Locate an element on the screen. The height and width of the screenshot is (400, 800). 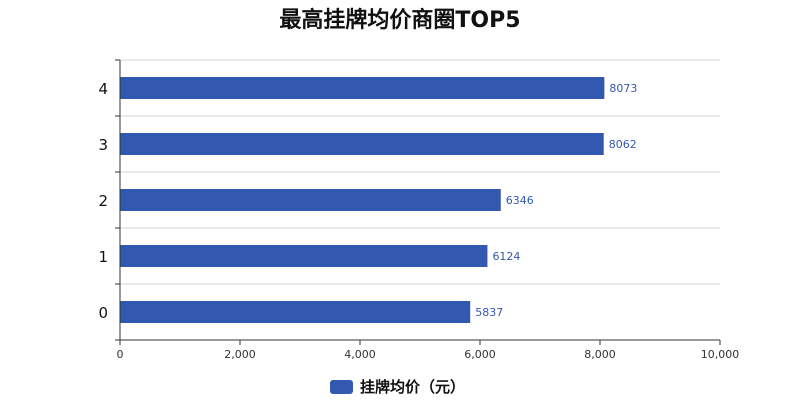
x-tick-label: 4,000 is located at coordinates (360, 354).